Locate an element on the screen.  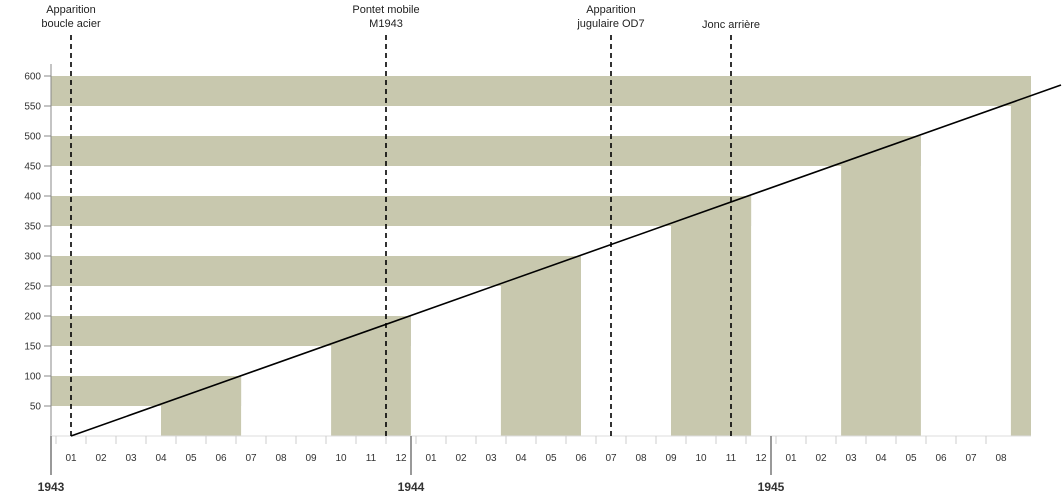
y-tick-label-400: 400 is located at coordinates (32, 197).